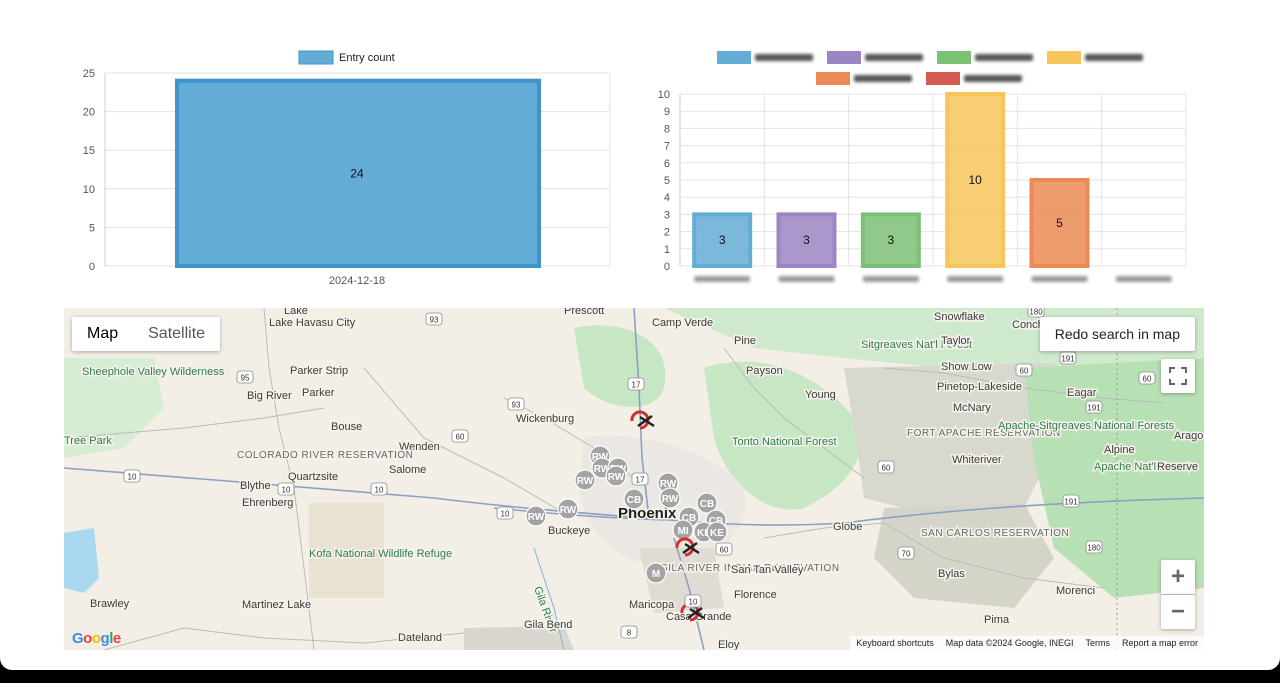  I want to click on place-pine: Pine, so click(745, 341).